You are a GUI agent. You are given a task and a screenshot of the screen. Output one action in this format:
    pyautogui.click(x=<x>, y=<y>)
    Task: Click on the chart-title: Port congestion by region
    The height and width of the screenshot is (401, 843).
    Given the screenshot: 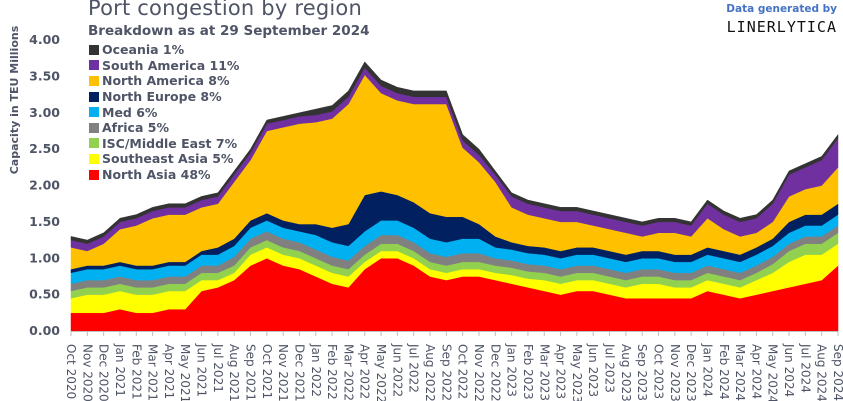 What is the action you would take?
    pyautogui.click(x=225, y=10)
    